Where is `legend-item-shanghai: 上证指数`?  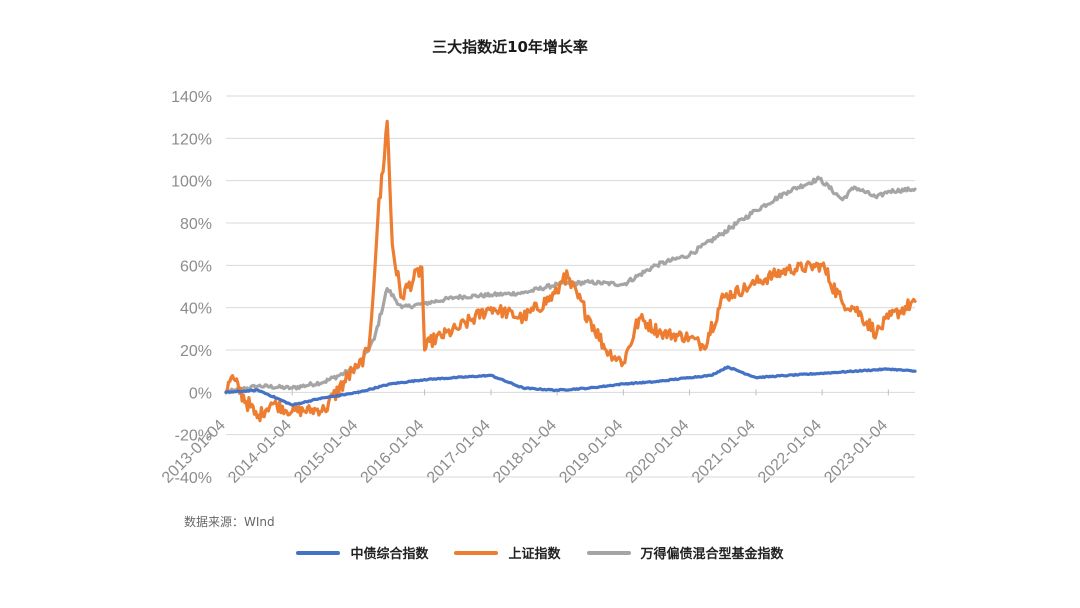 legend-item-shanghai: 上证指数 is located at coordinates (507, 552).